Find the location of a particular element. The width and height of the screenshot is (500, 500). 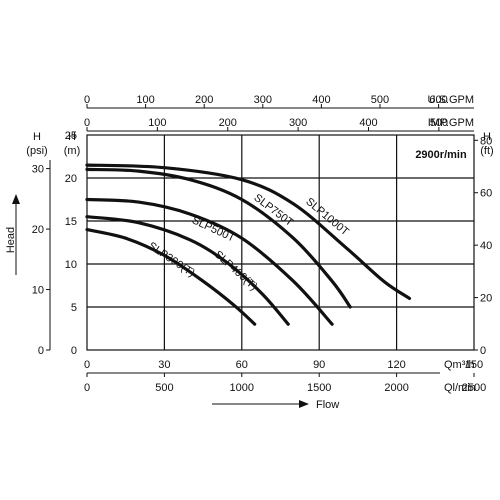

axis-psi-header: H is located at coordinates (37, 137).